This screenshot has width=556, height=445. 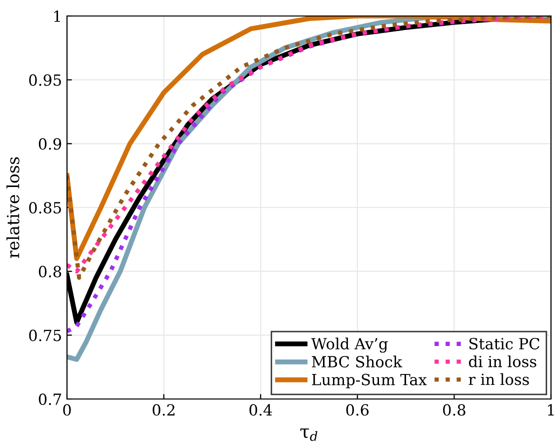 What do you see at coordinates (45, 208) in the screenshot?
I see `y-tick-label: 0.85` at bounding box center [45, 208].